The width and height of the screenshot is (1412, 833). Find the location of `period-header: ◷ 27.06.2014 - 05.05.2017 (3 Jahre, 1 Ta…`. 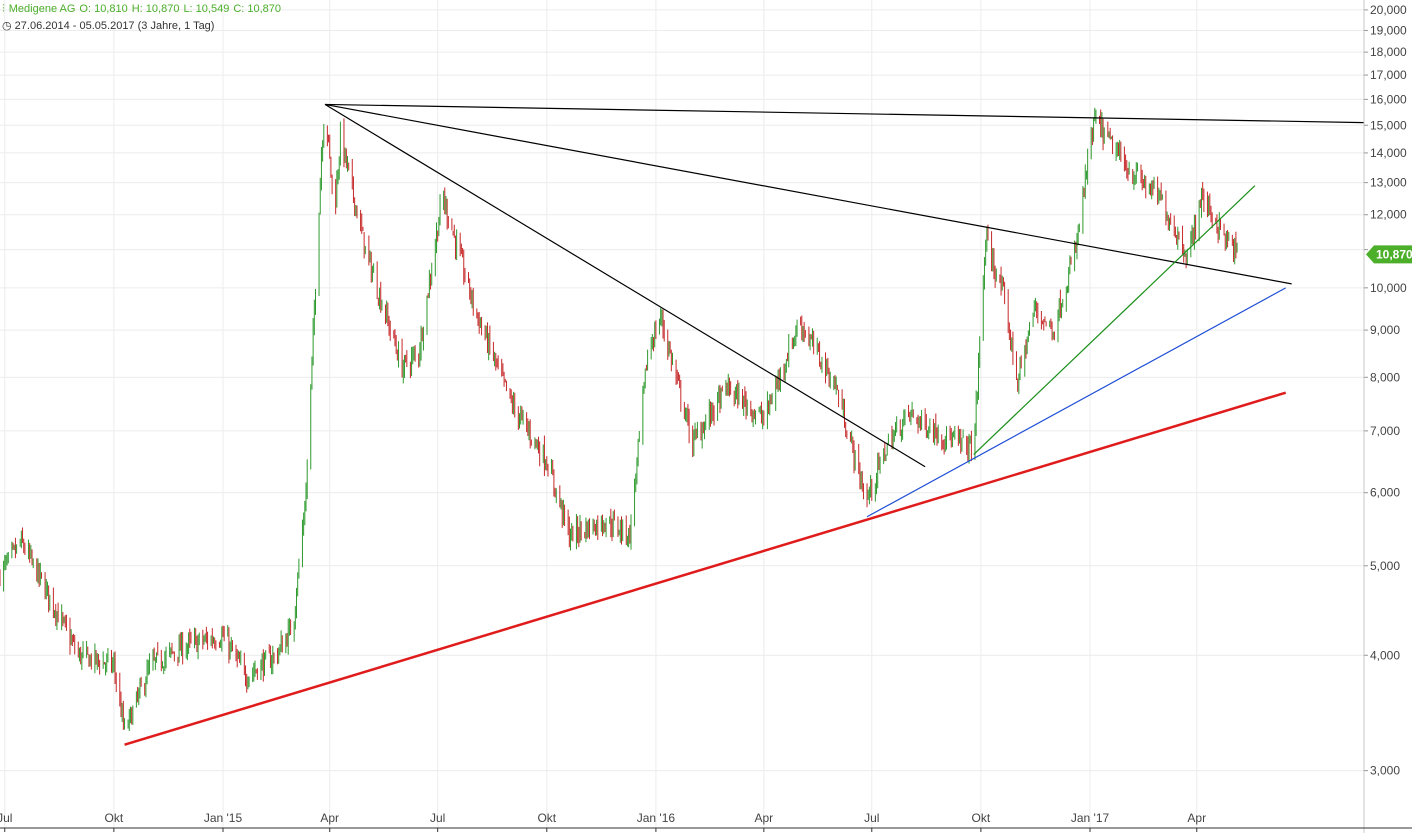

period-header: ◷ 27.06.2014 - 05.05.2017 (3 Jahre, 1 Ta… is located at coordinates (108, 25).